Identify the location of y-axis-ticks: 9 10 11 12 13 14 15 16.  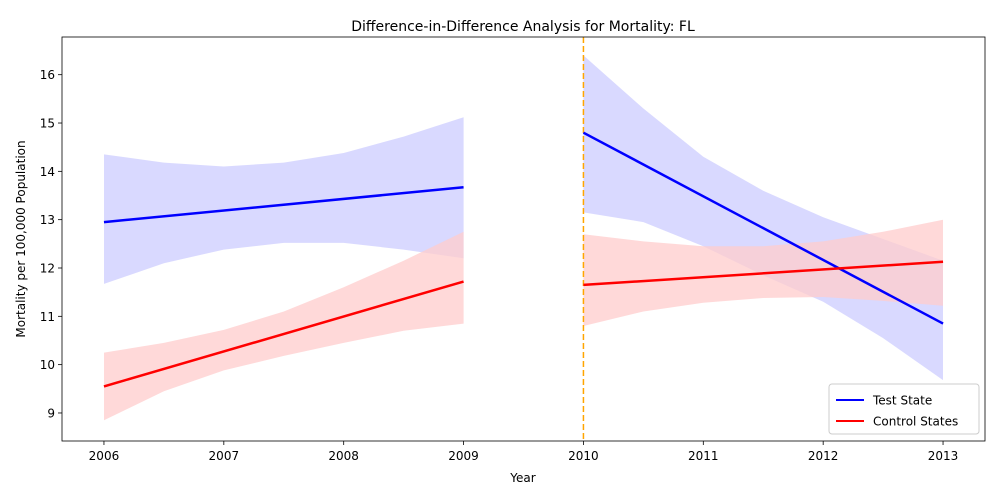
(51, 244).